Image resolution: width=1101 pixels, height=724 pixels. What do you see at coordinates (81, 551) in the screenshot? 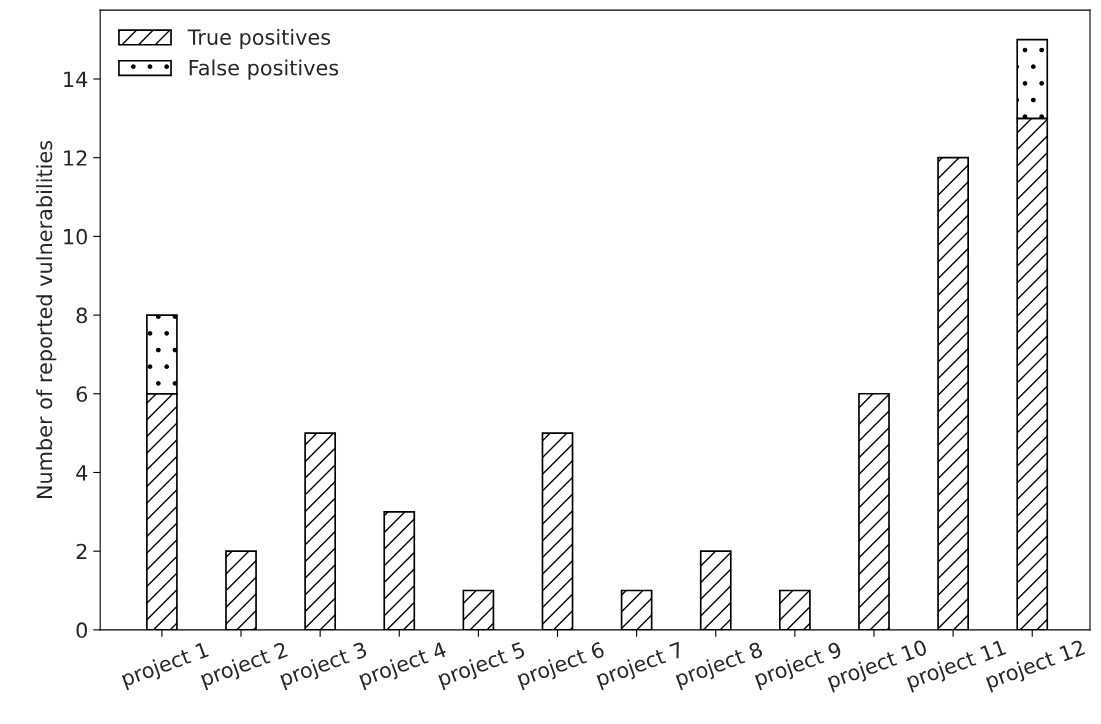
I see `y-tick-label: 2` at bounding box center [81, 551].